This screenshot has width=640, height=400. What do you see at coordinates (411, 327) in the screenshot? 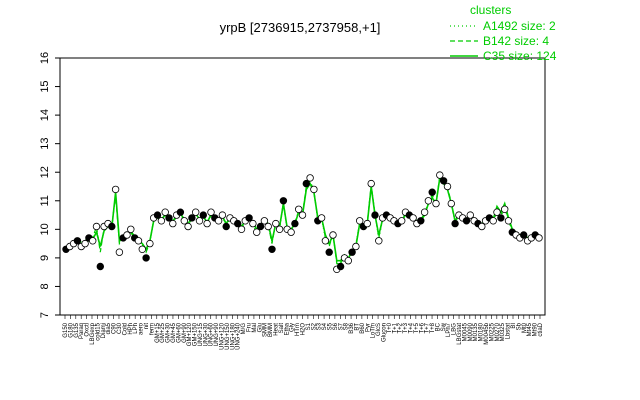
I see `x-tick-label: T+4` at bounding box center [411, 327].